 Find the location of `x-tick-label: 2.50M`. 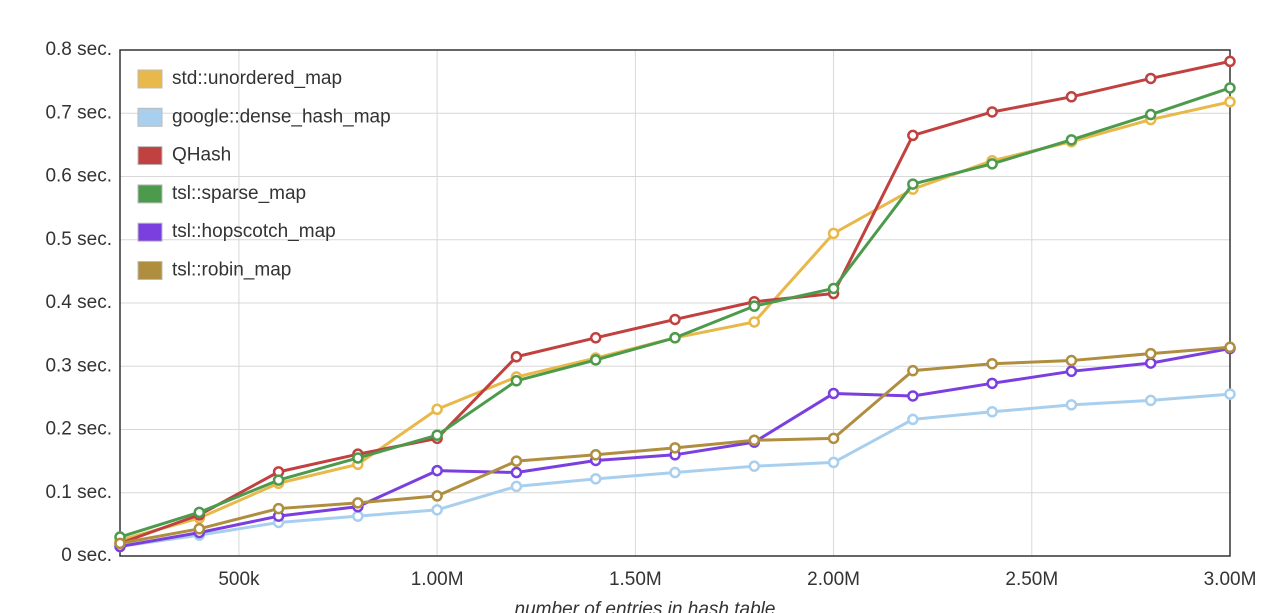

x-tick-label: 2.50M is located at coordinates (1031, 579).